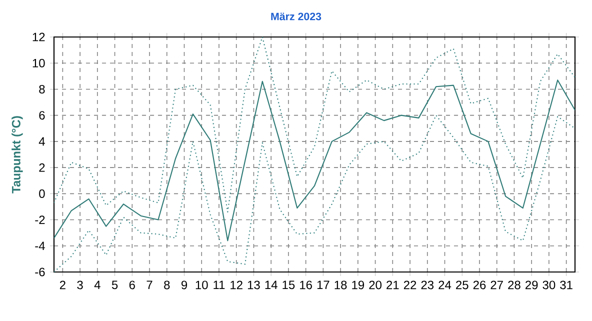 The image size is (592, 321). What do you see at coordinates (42, 115) in the screenshot?
I see `y-tick-label: 6` at bounding box center [42, 115].